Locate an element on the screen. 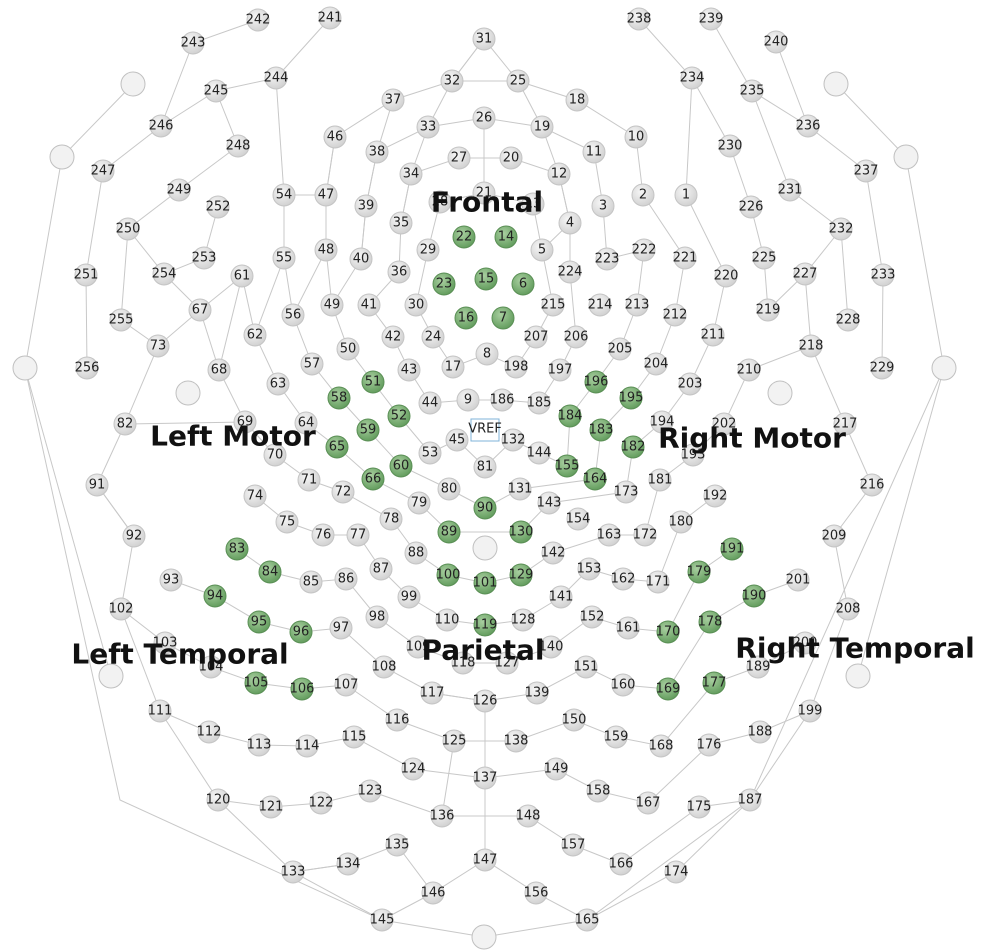  sensor-label: 88 is located at coordinates (416, 553).